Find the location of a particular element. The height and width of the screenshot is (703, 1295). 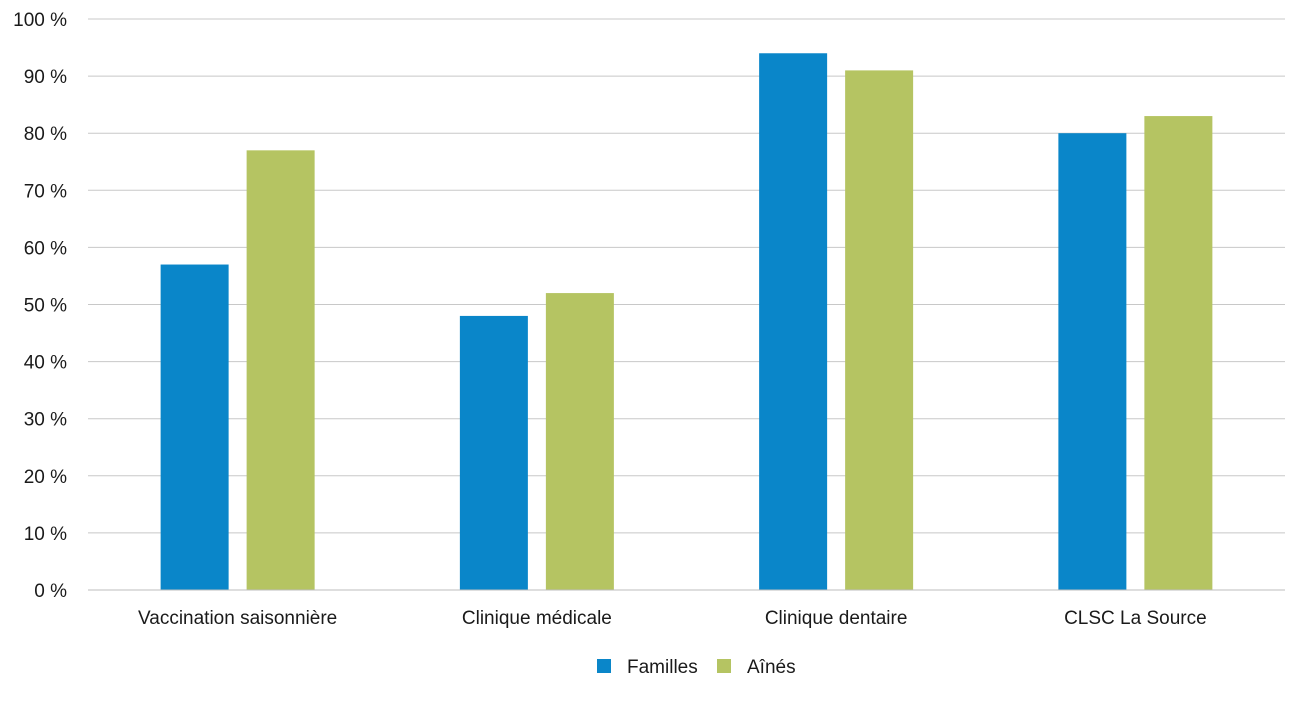

y-tick-label: 80 % is located at coordinates (45, 134).